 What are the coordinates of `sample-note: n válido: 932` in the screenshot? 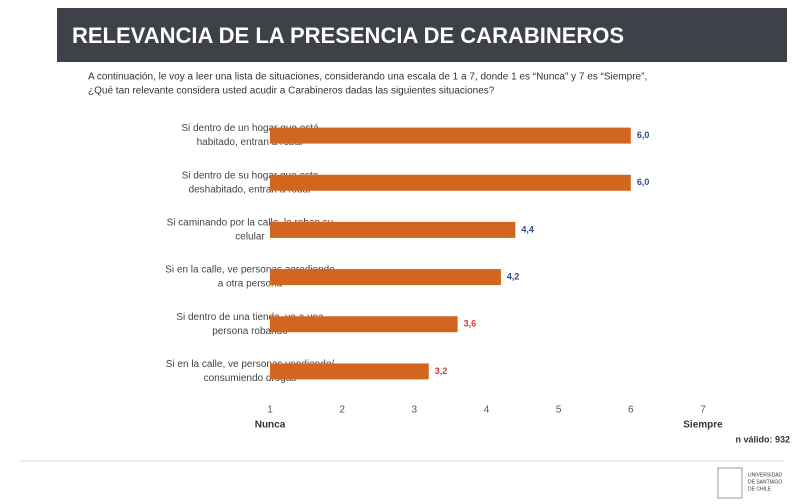 It's located at (762, 439).